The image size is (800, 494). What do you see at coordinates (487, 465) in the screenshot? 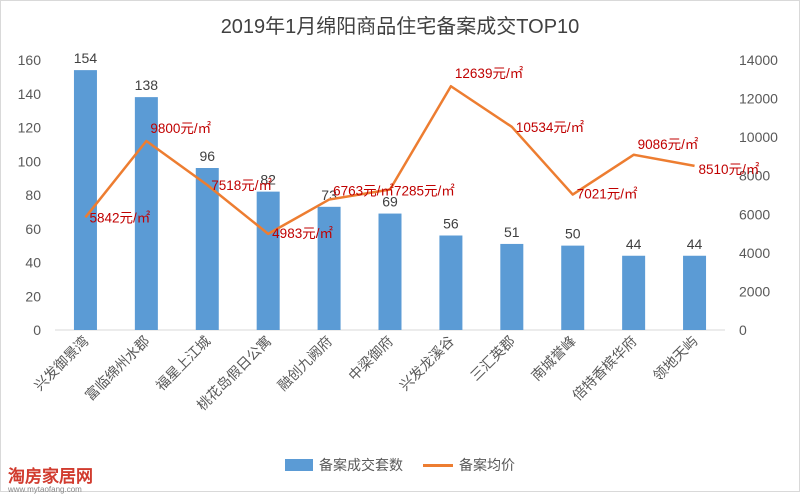
I see `legend-label-line: 备案均价` at bounding box center [487, 465].